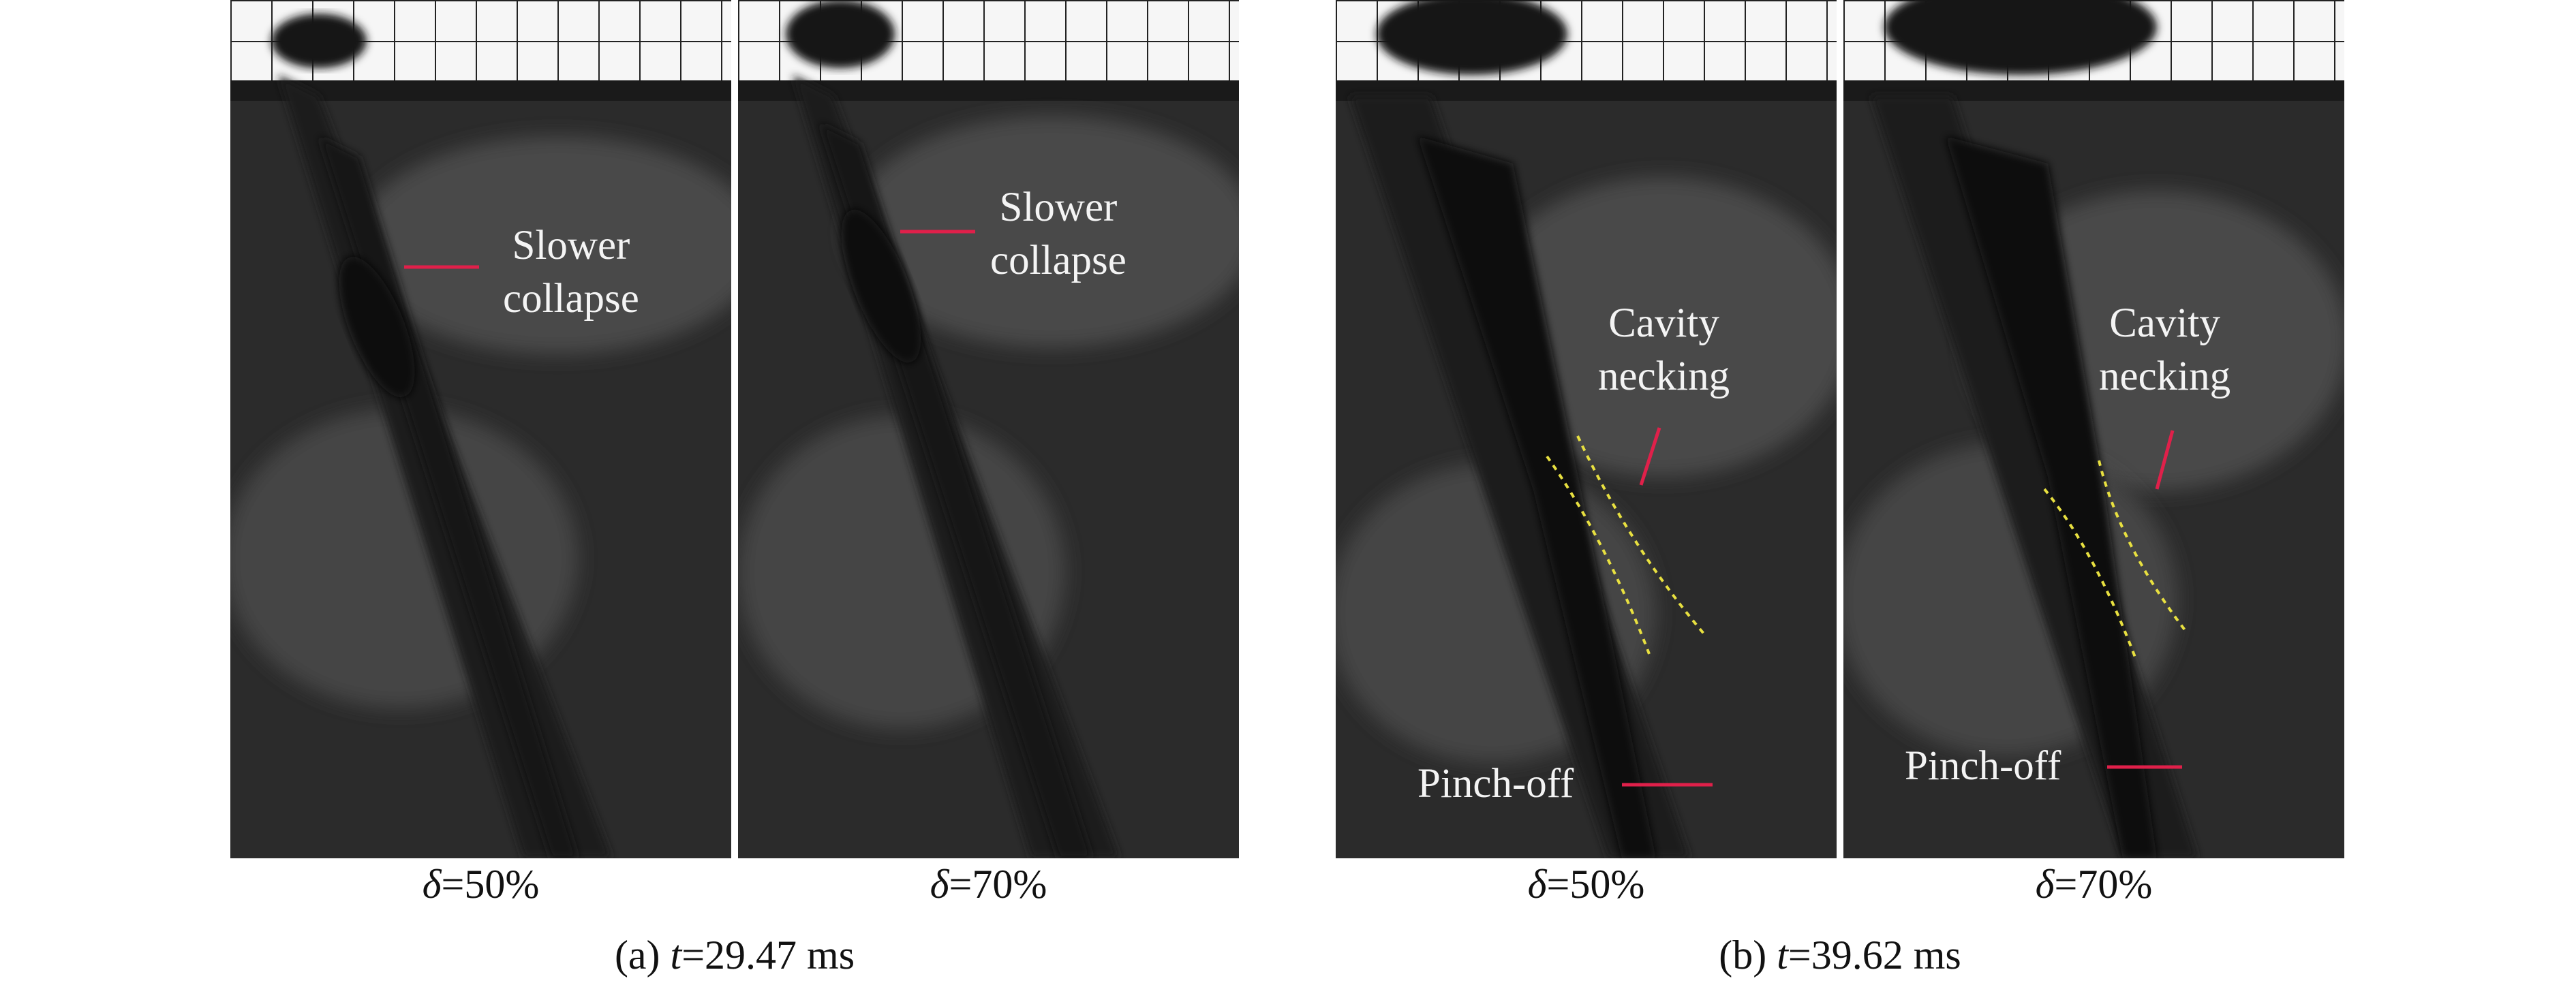 The height and width of the screenshot is (985, 2576). What do you see at coordinates (2094, 884) in the screenshot?
I see `caption-b-70: δ=70%` at bounding box center [2094, 884].